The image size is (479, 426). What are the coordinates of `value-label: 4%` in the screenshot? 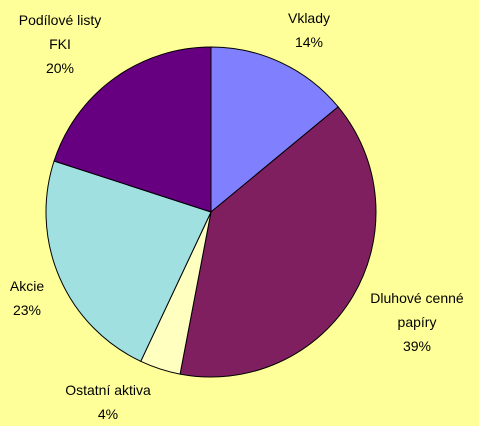 It's located at (108, 414).